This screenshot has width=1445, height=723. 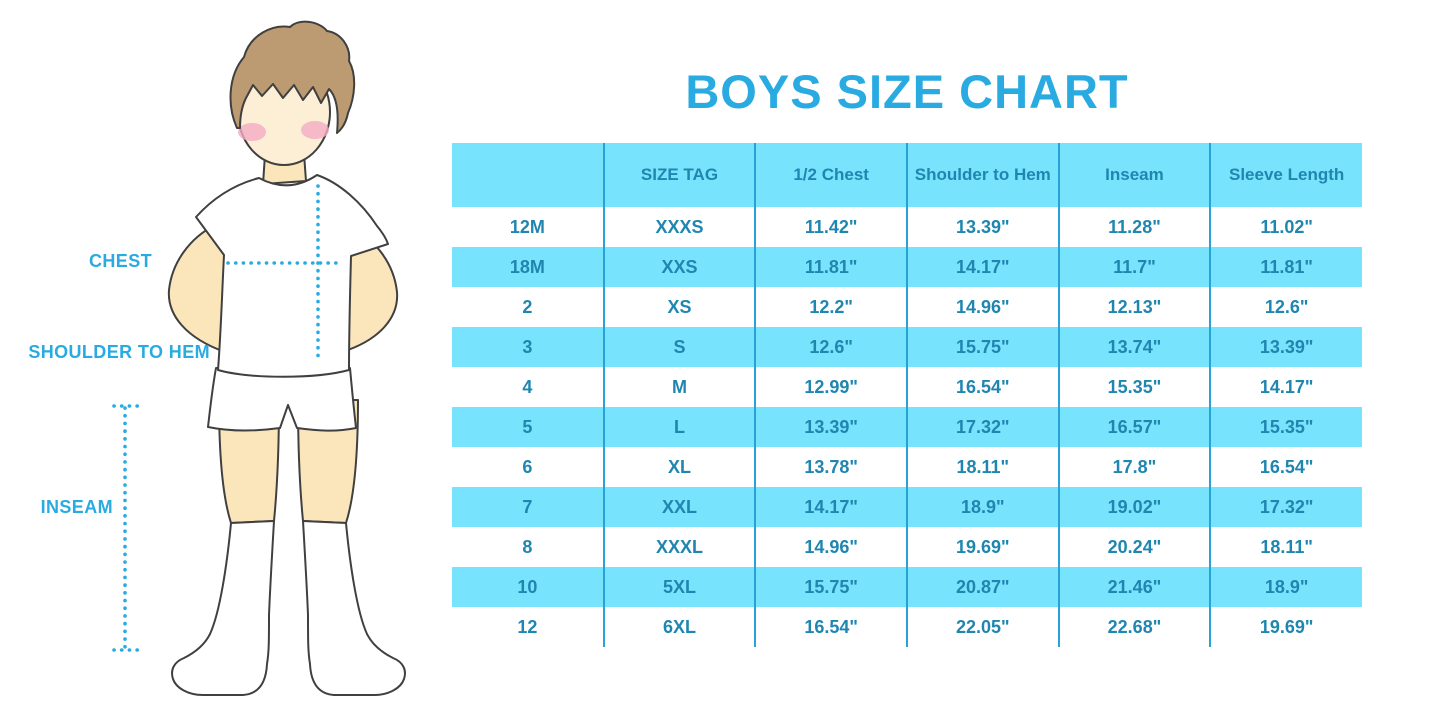 What do you see at coordinates (907, 92) in the screenshot?
I see `page-title: BOYS SIZE CHART` at bounding box center [907, 92].